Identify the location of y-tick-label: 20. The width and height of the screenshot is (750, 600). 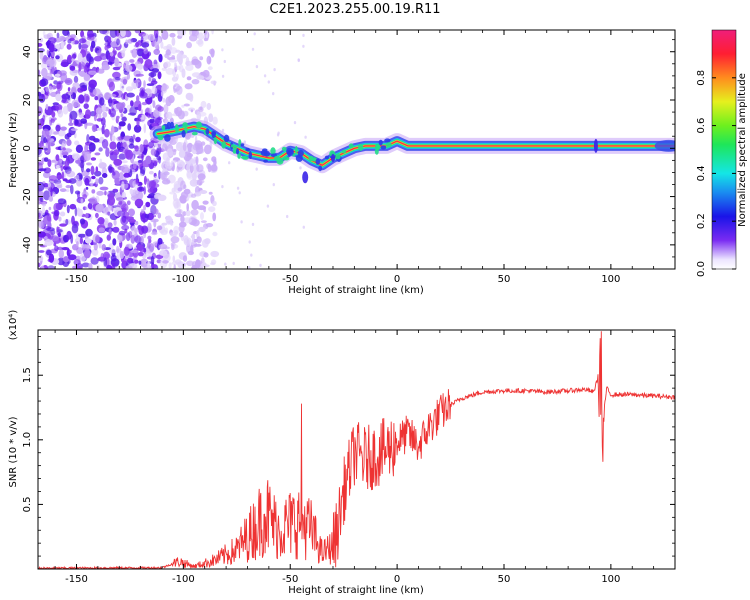
(27, 100).